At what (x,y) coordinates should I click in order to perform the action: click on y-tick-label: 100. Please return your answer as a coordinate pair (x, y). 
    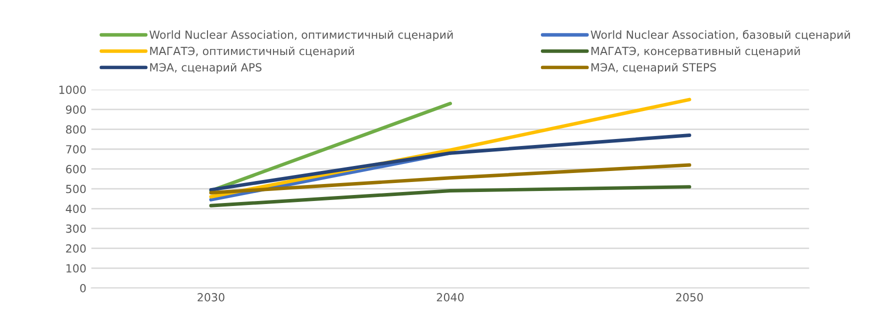
    Looking at the image, I should click on (76, 268).